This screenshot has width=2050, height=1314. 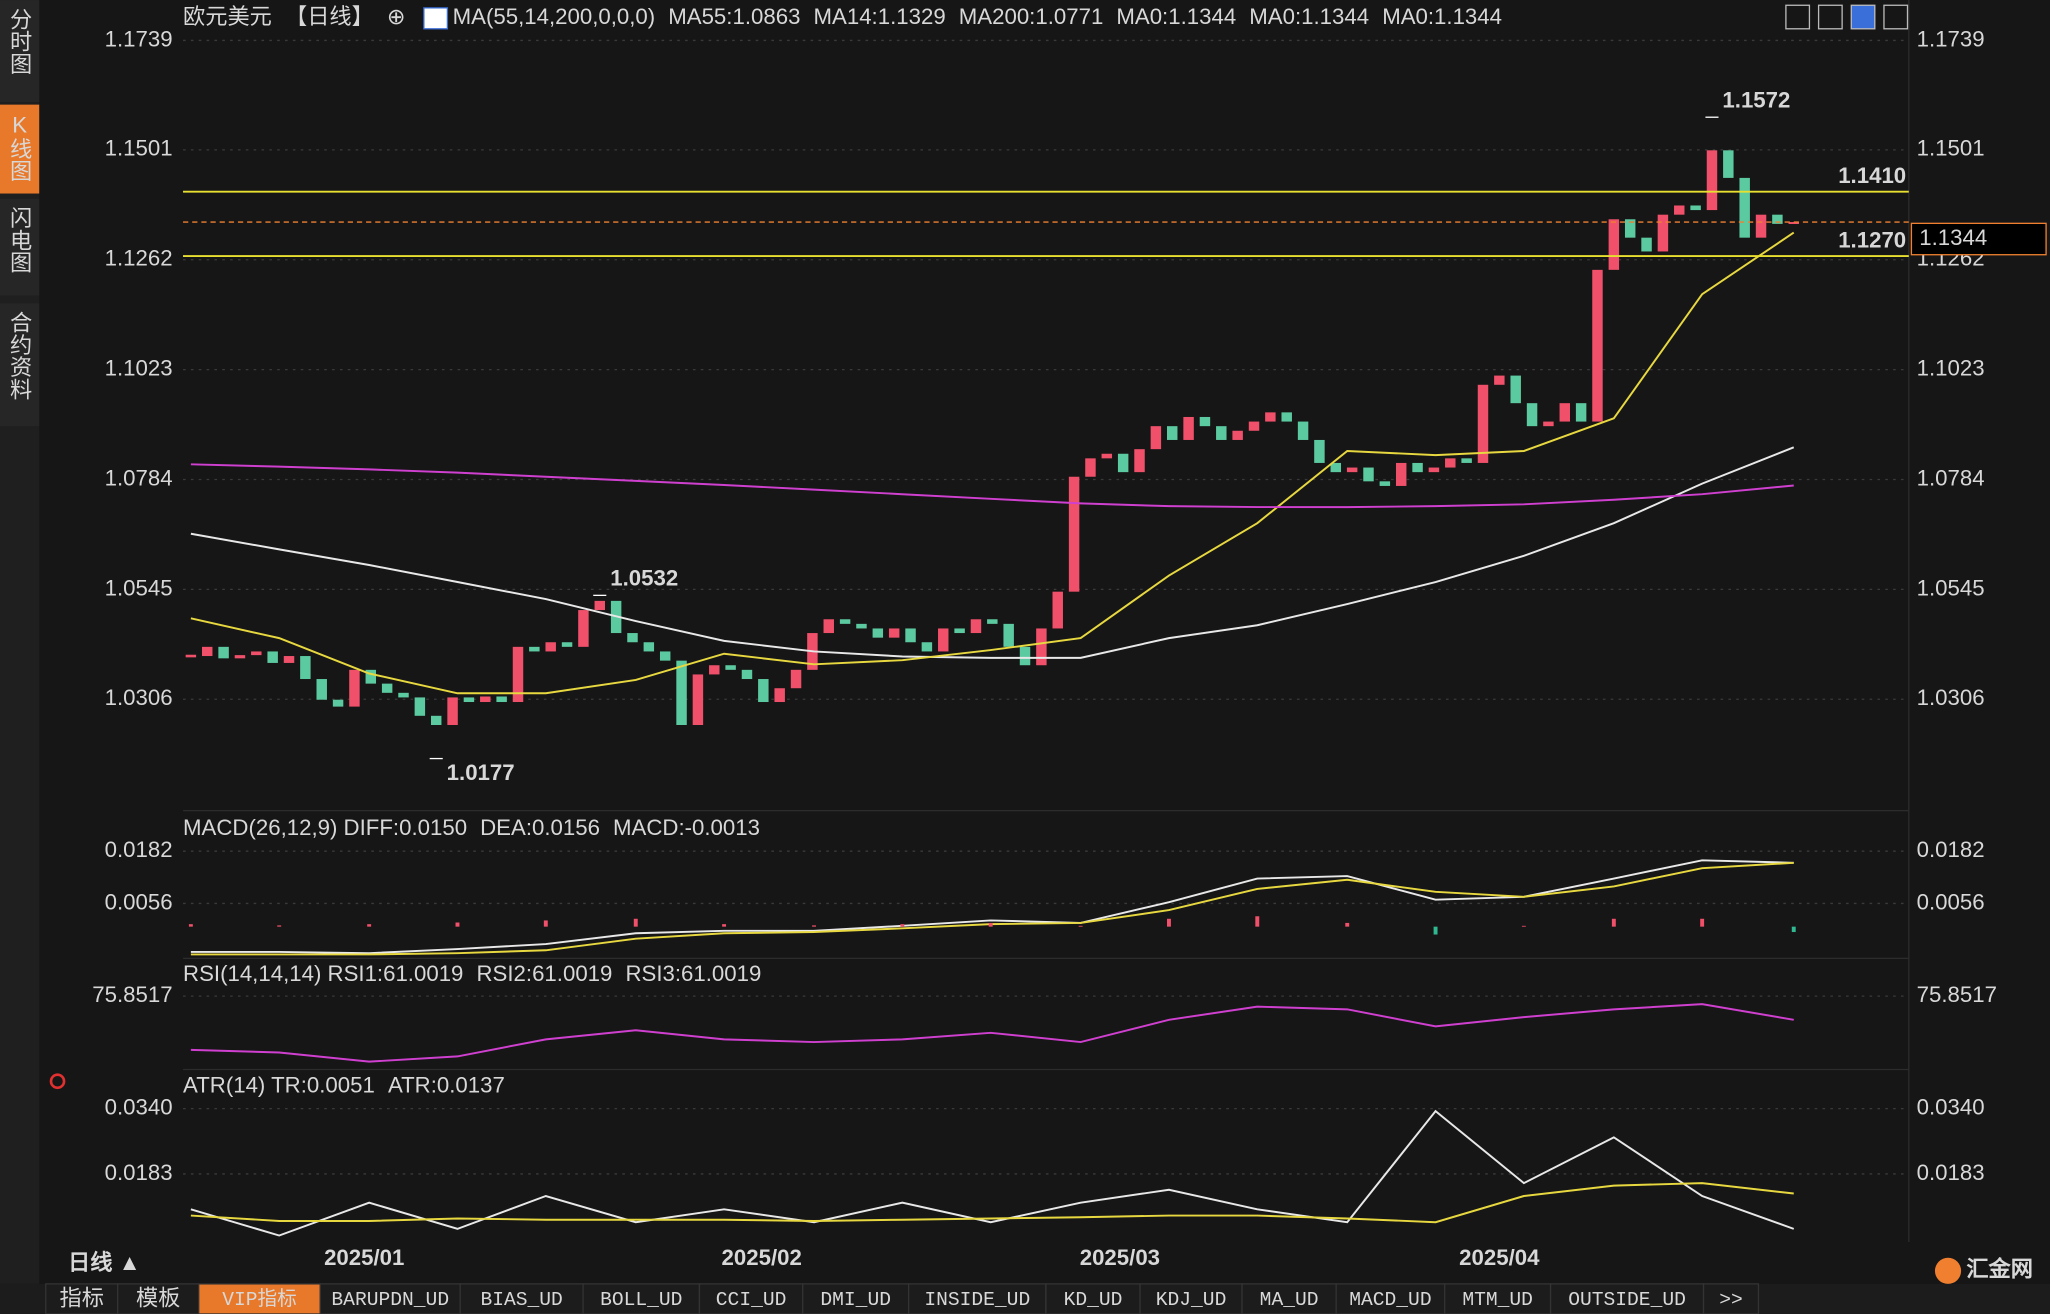 I want to click on legend-item: MA(55,14,200,0,0,0), so click(x=554, y=16).